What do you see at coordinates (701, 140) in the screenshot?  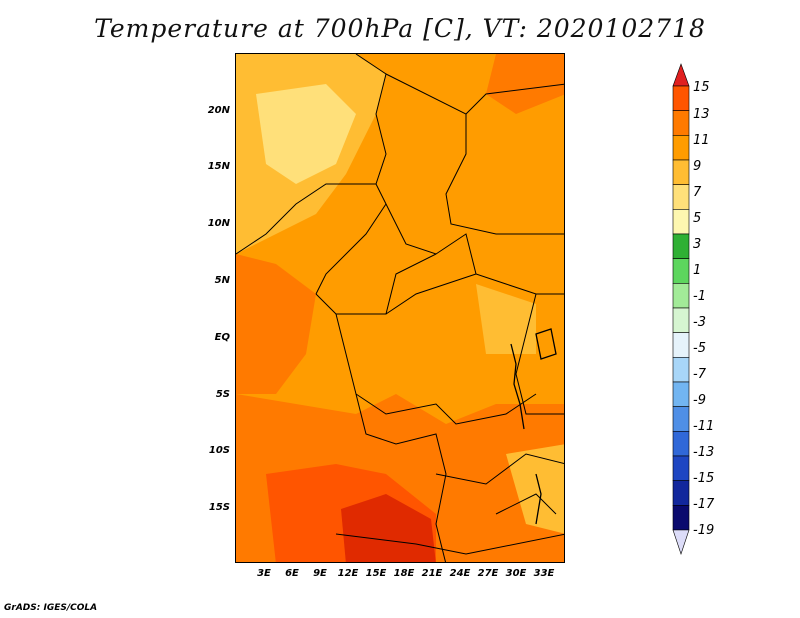 I see `colorbar-label: 11` at bounding box center [701, 140].